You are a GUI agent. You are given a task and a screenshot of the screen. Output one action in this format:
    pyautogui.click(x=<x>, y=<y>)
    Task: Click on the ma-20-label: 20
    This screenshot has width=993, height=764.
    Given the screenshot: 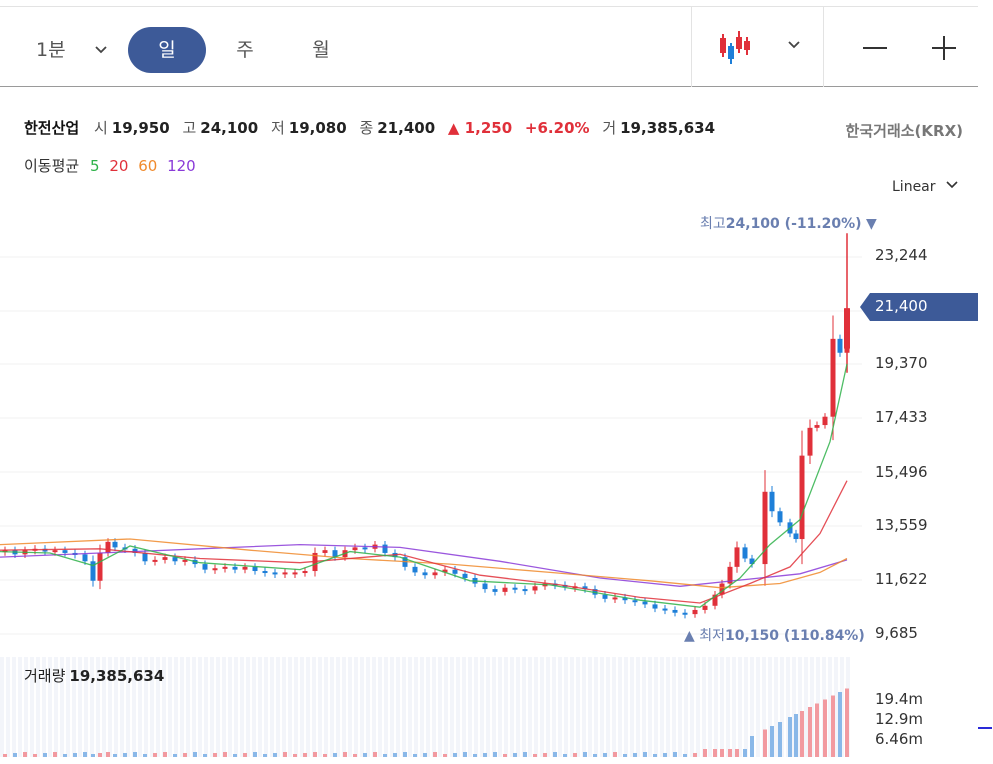 What is the action you would take?
    pyautogui.click(x=119, y=166)
    